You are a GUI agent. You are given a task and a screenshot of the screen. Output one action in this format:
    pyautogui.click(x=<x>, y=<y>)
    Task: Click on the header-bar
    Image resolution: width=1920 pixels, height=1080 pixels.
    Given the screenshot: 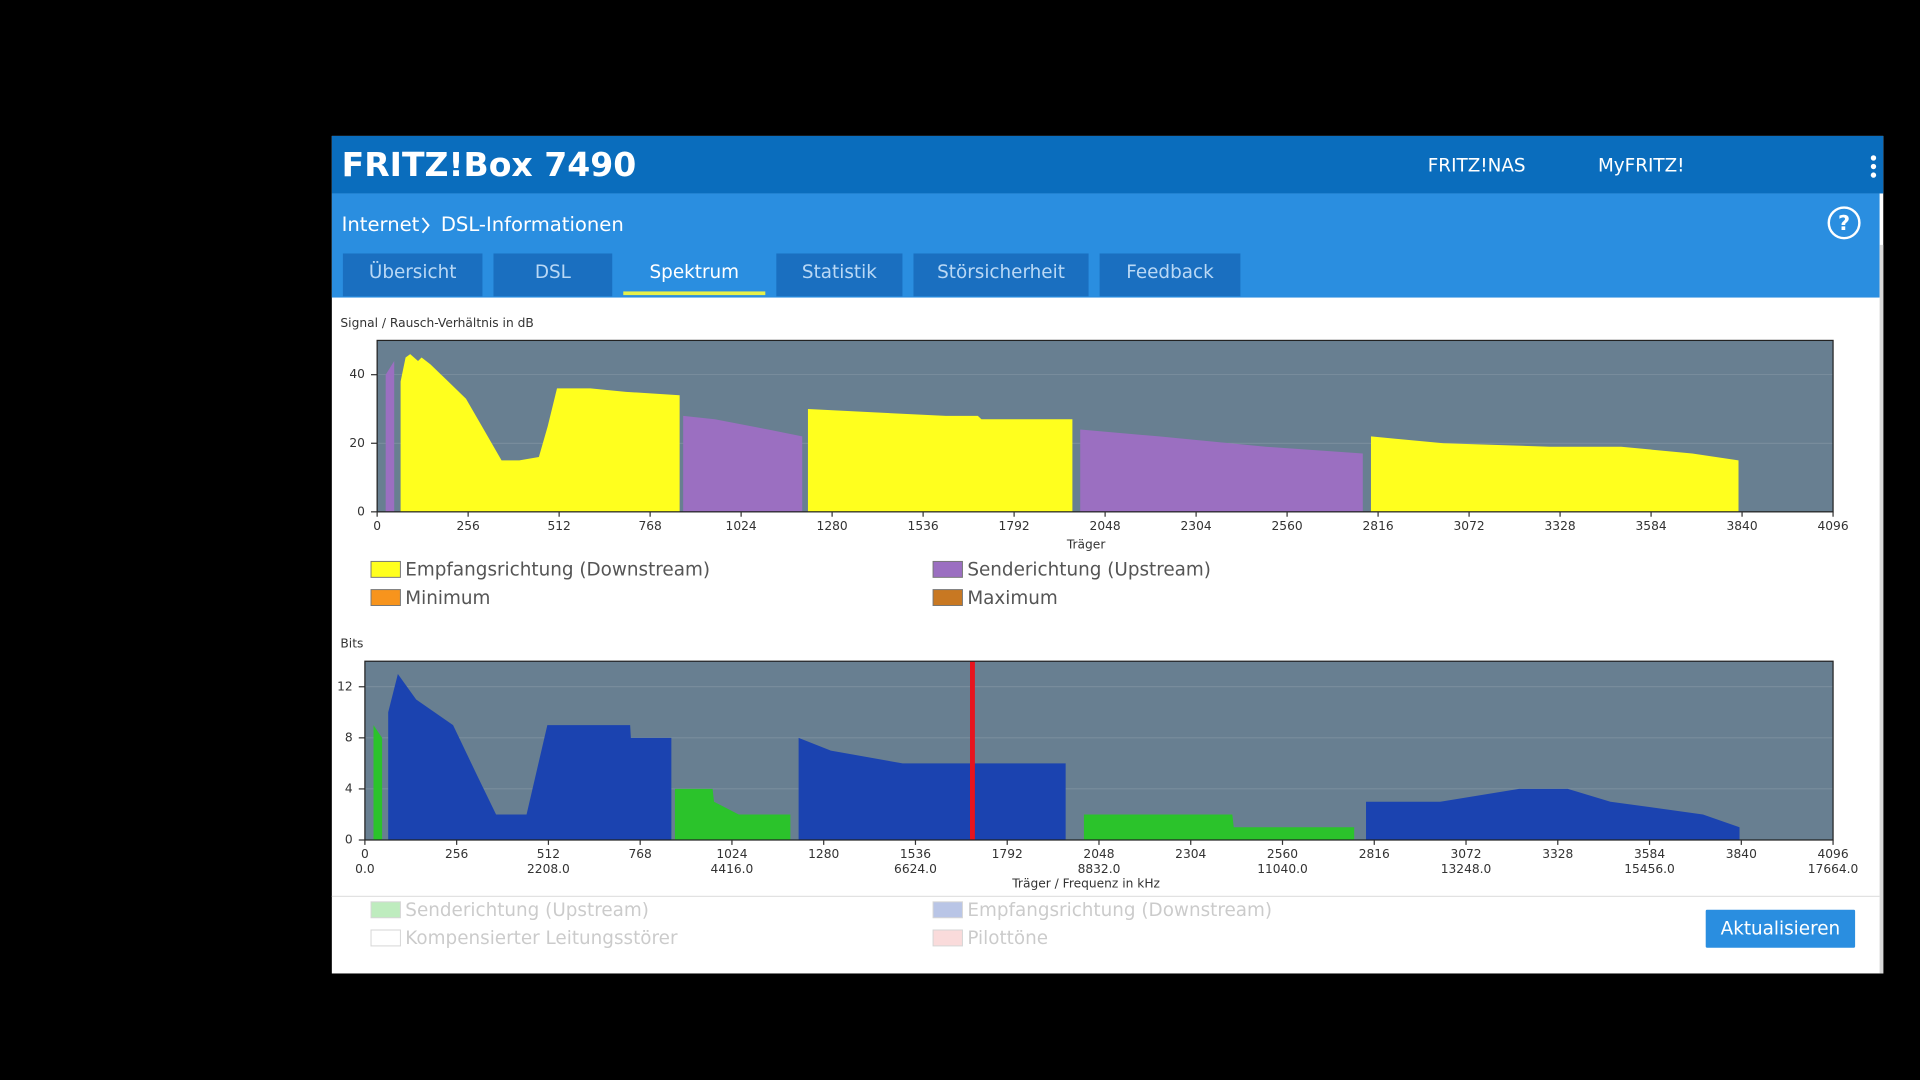 What is the action you would take?
    pyautogui.click(x=1107, y=164)
    